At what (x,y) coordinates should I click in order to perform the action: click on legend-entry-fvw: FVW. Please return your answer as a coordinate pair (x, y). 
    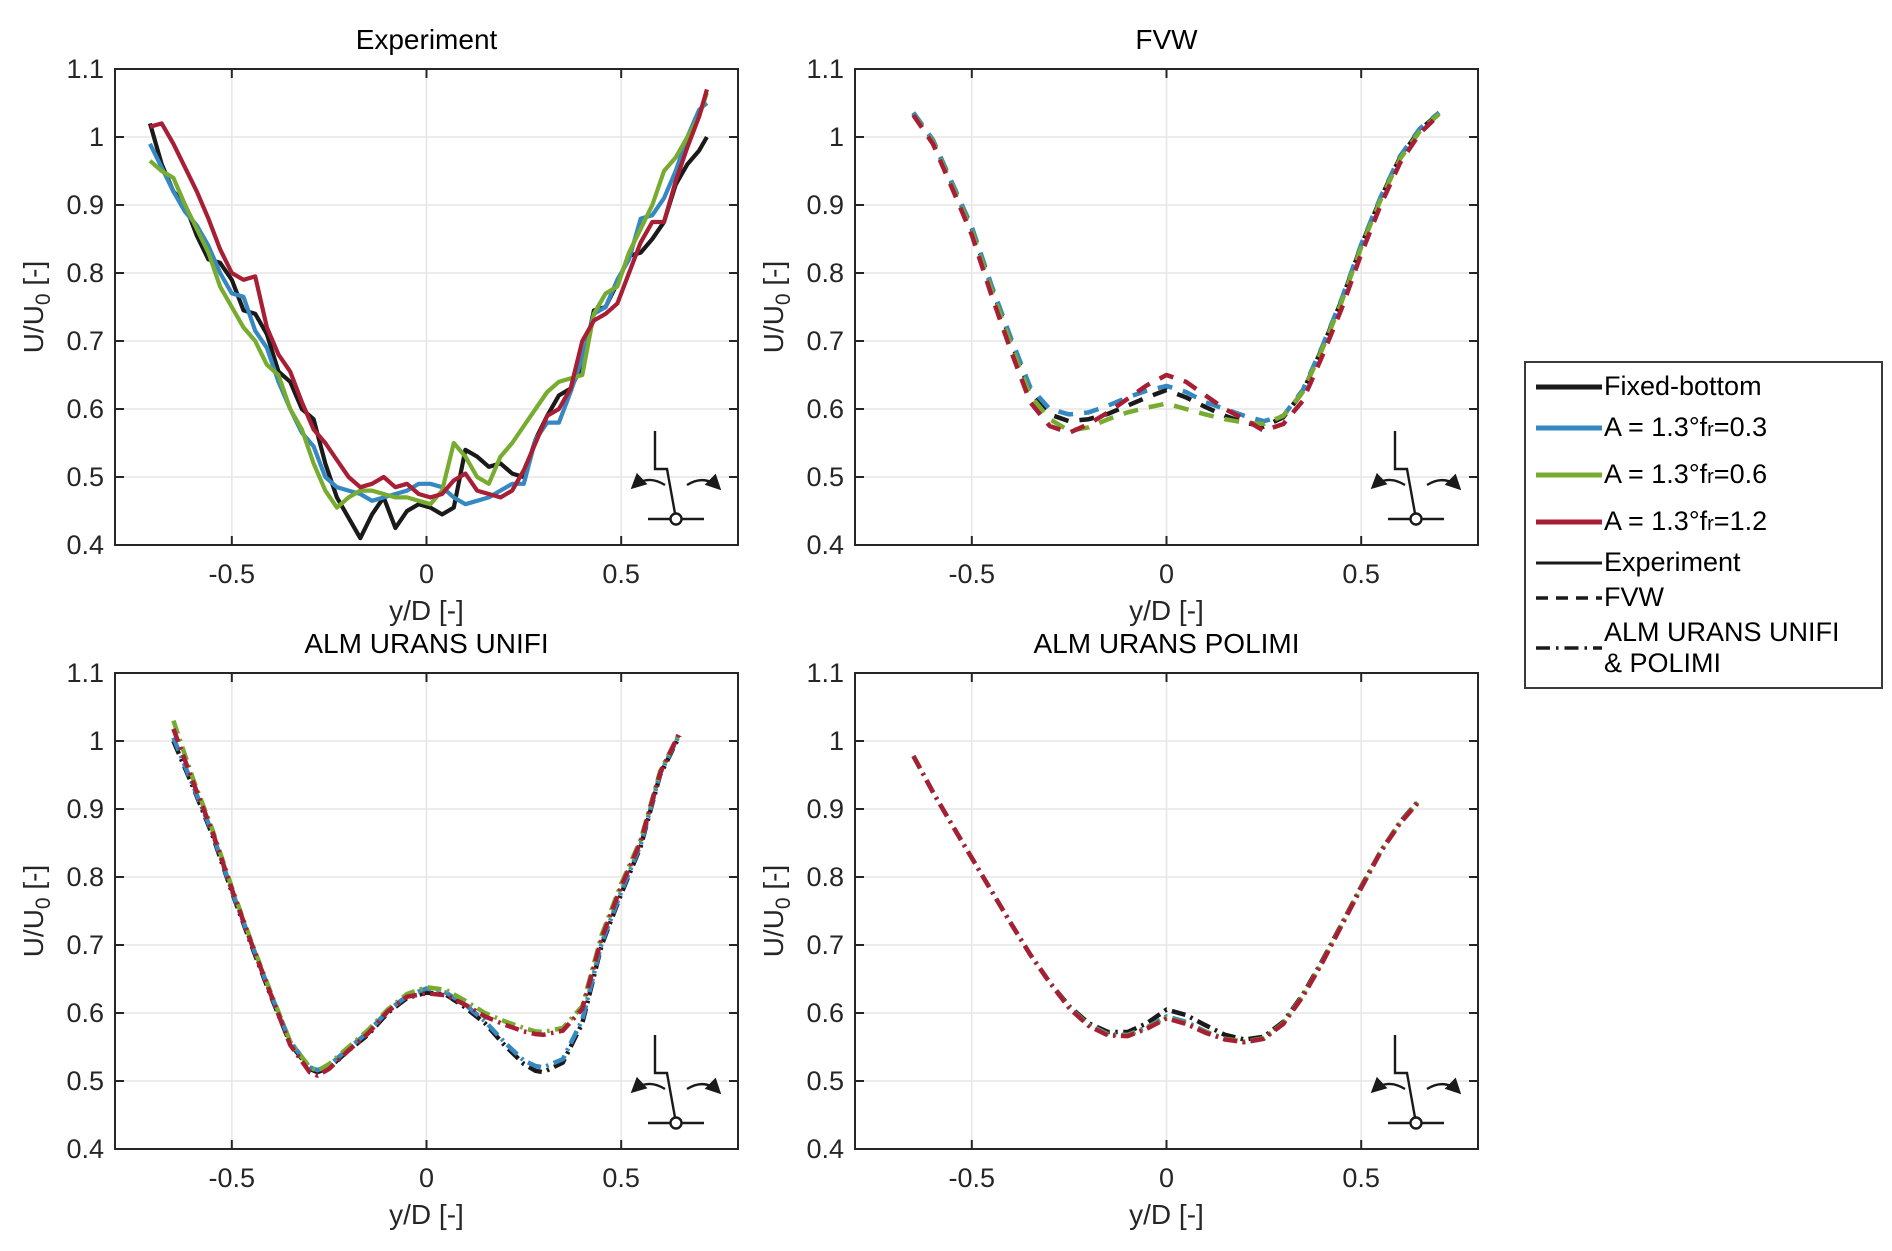
    Looking at the image, I should click on (1706, 597).